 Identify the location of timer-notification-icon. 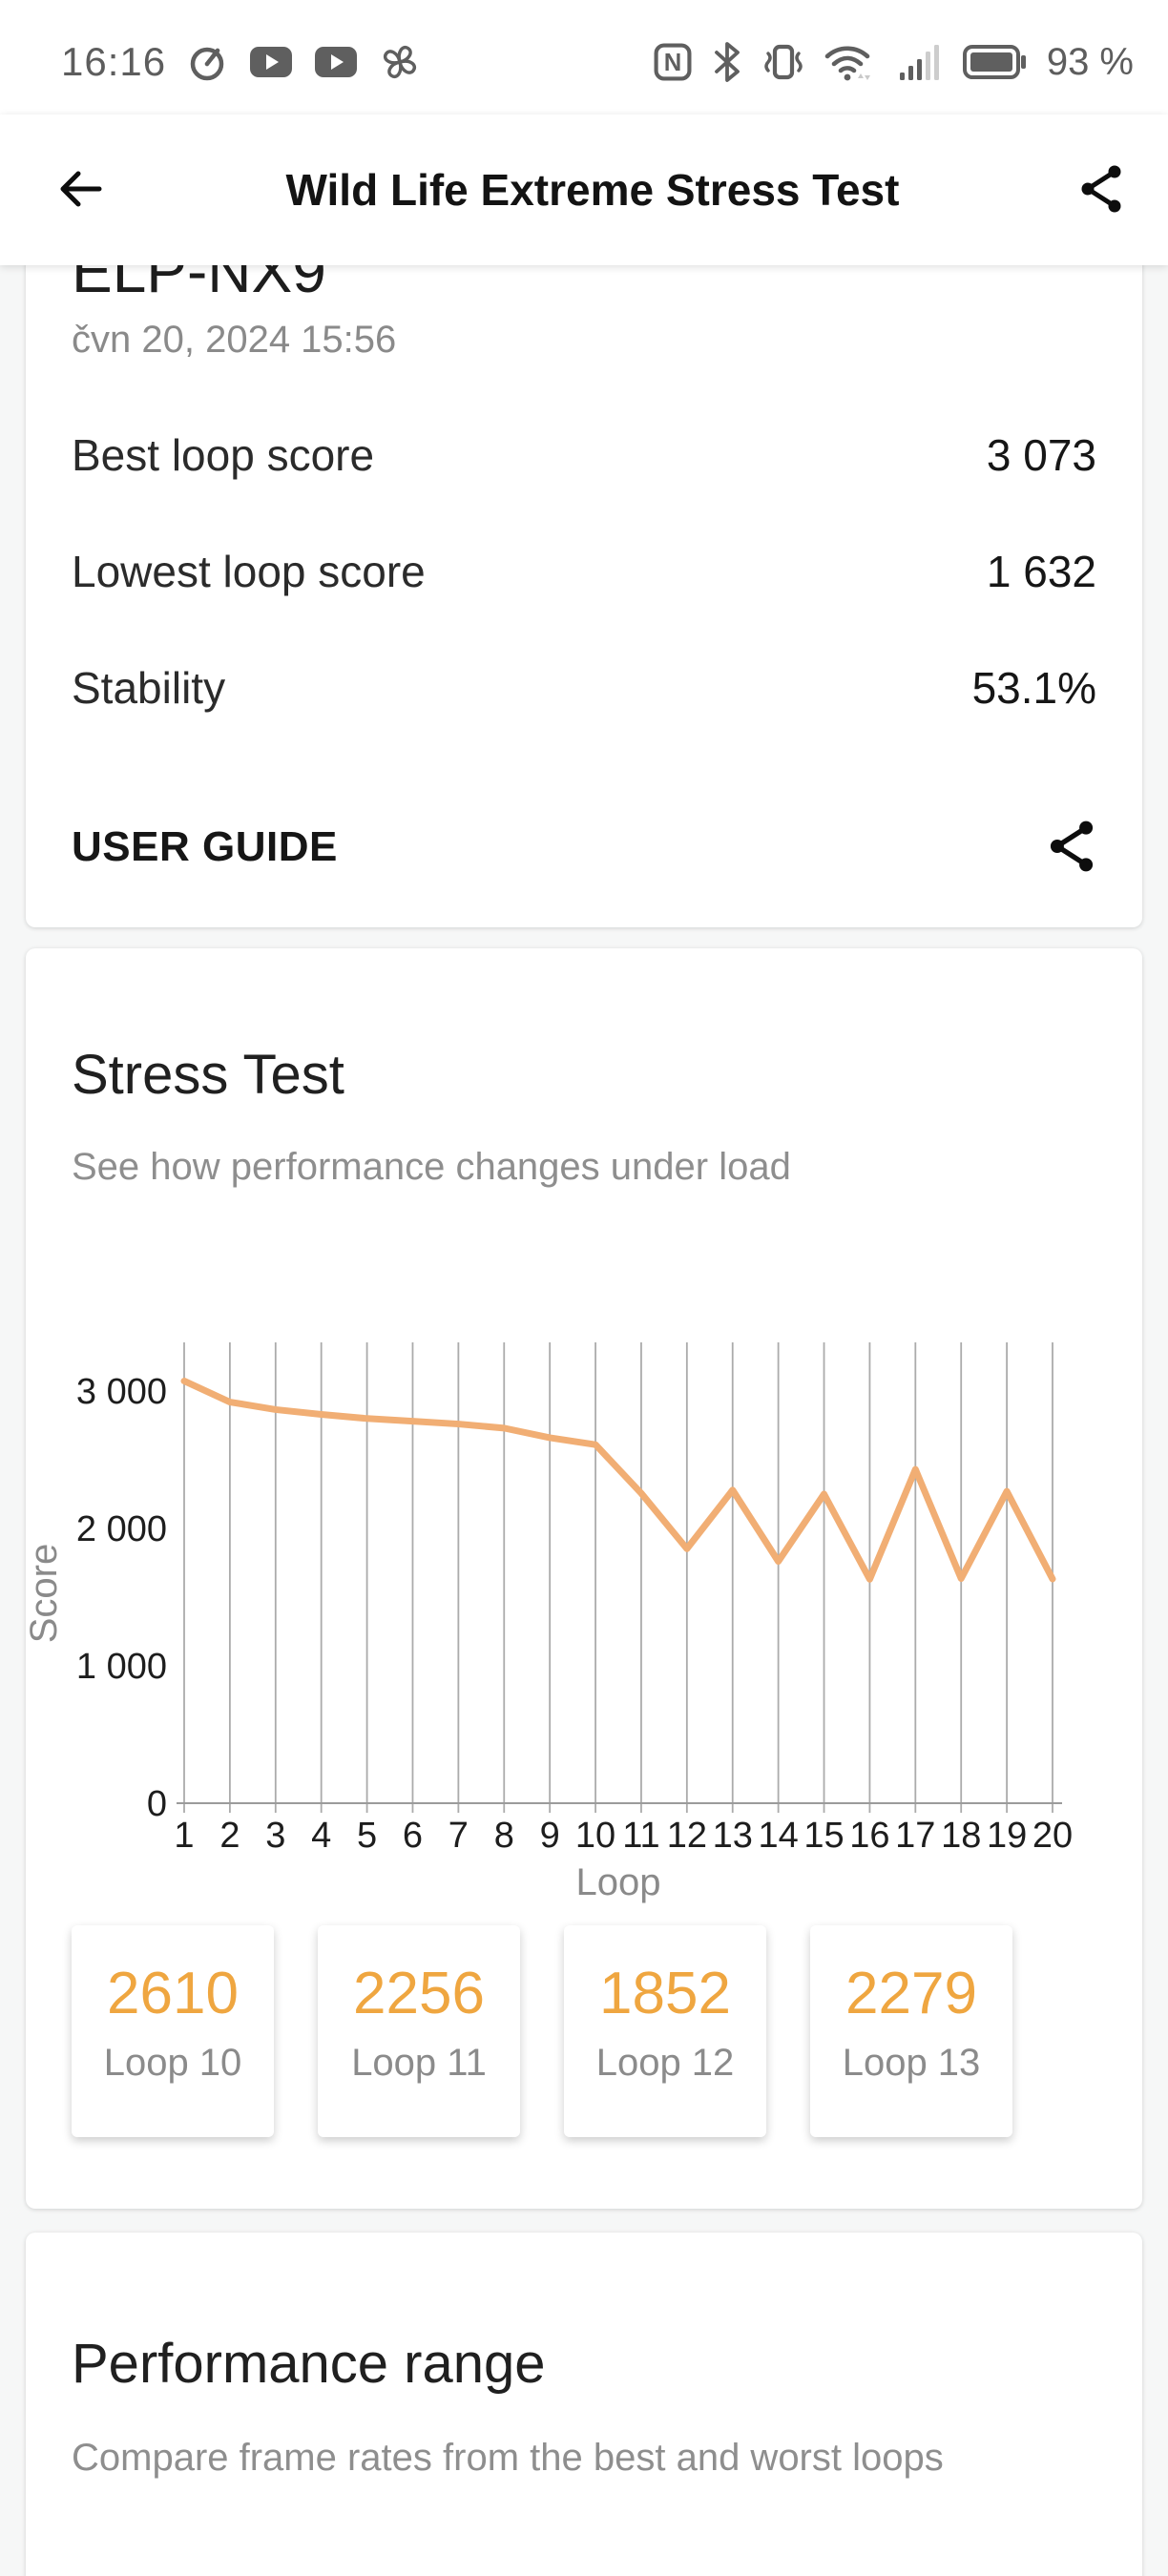
(207, 62).